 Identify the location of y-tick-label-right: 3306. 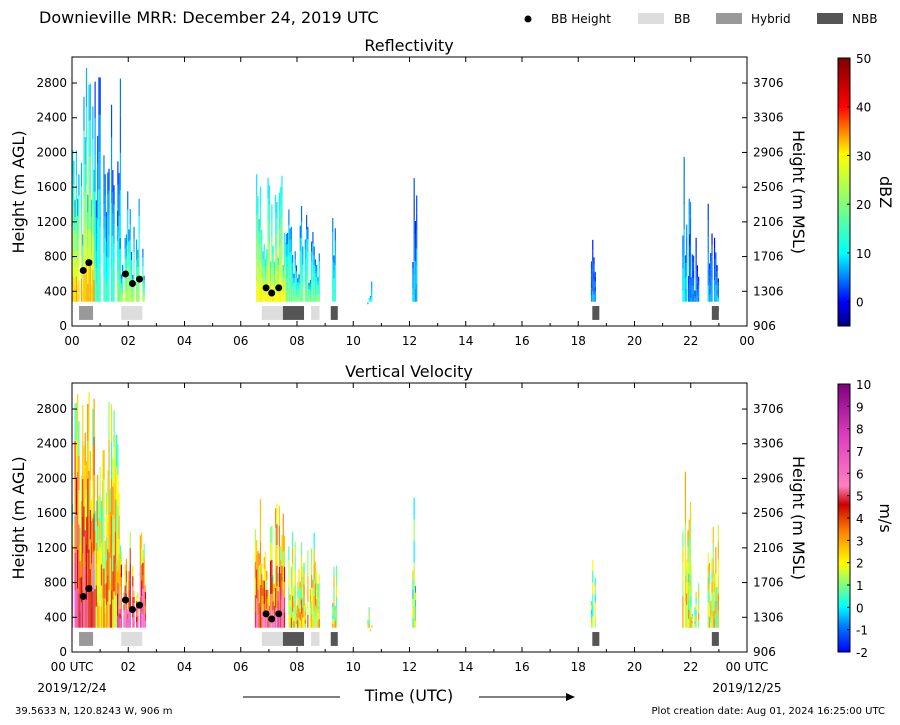
(768, 118).